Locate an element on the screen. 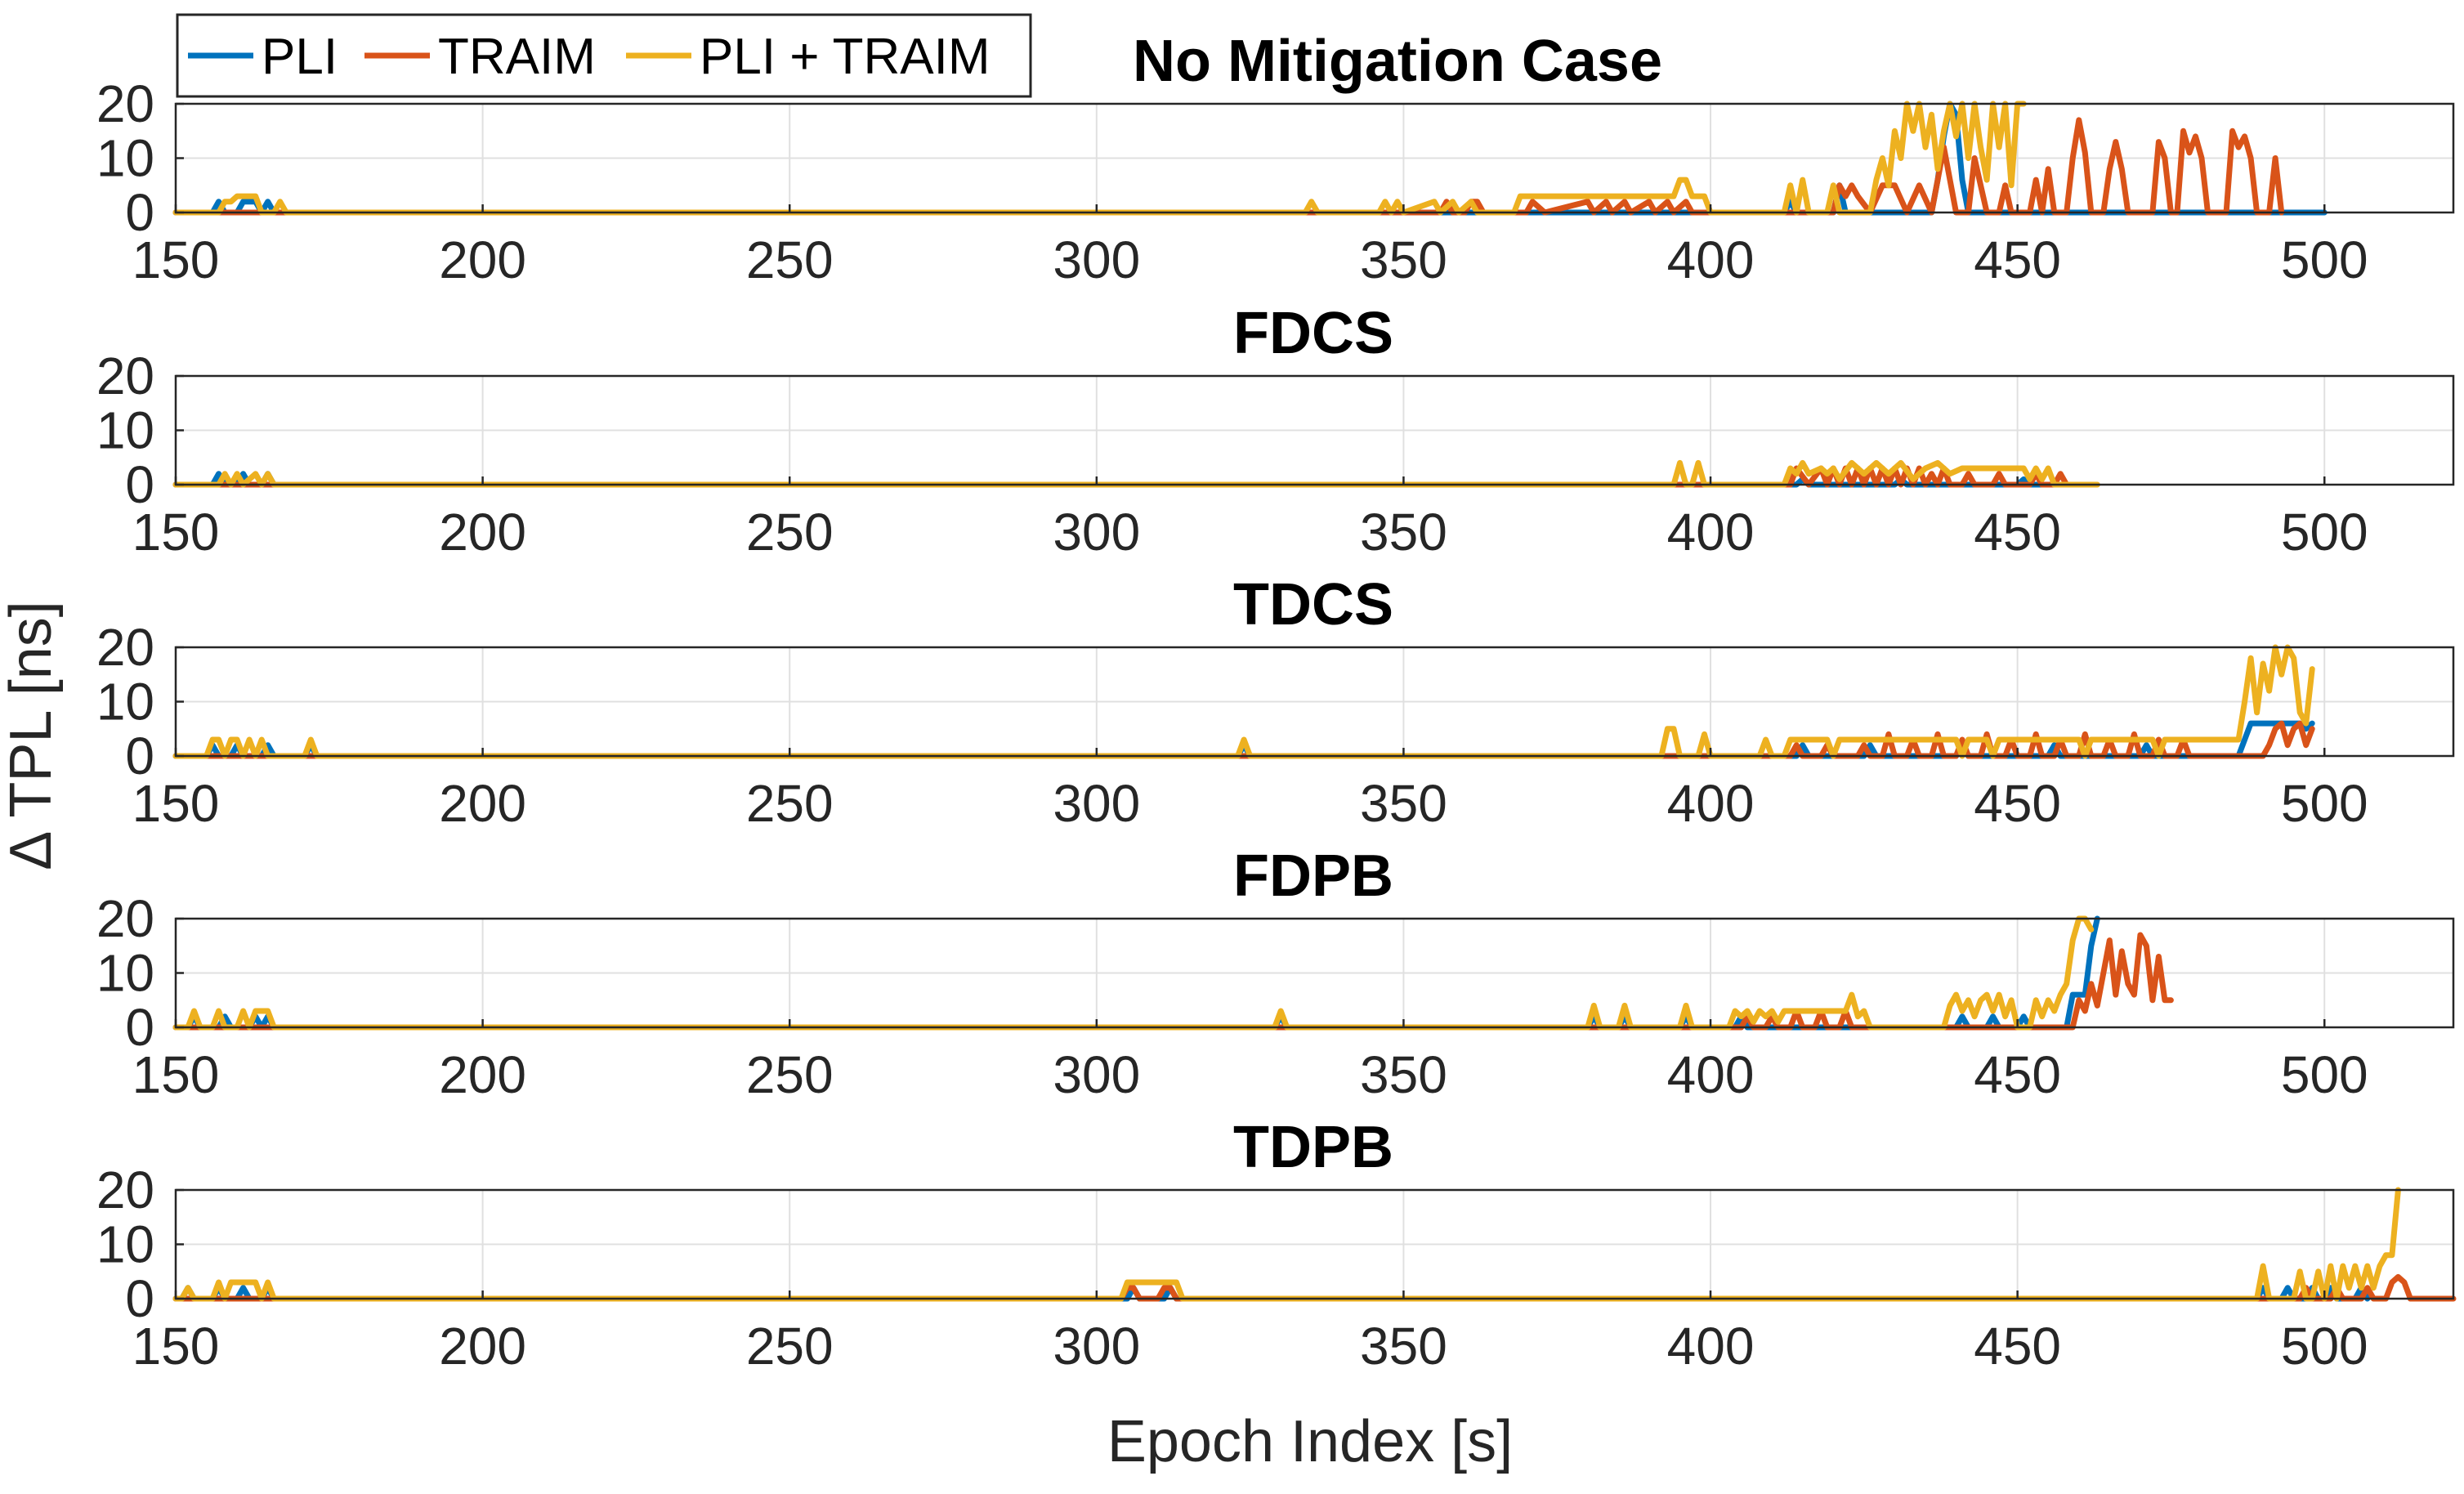  panel-title: FDCS is located at coordinates (1313, 333).